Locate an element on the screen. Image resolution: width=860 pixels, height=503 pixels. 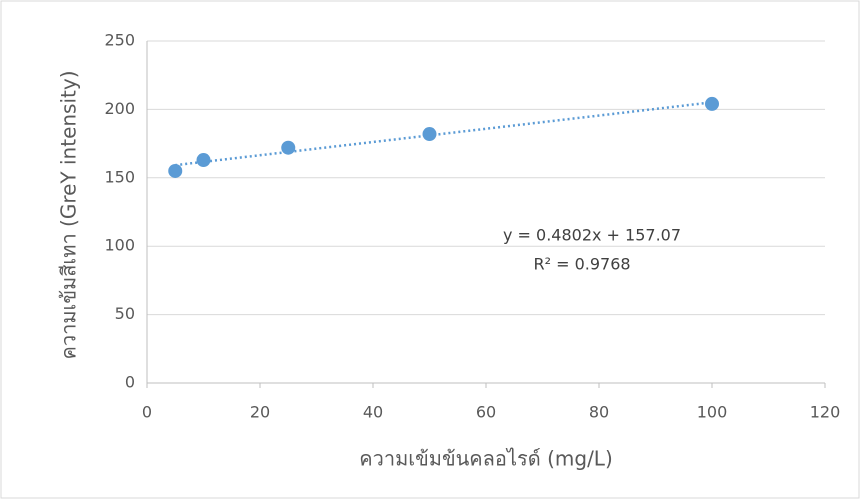
x-tick-label: 120 is located at coordinates (825, 412).